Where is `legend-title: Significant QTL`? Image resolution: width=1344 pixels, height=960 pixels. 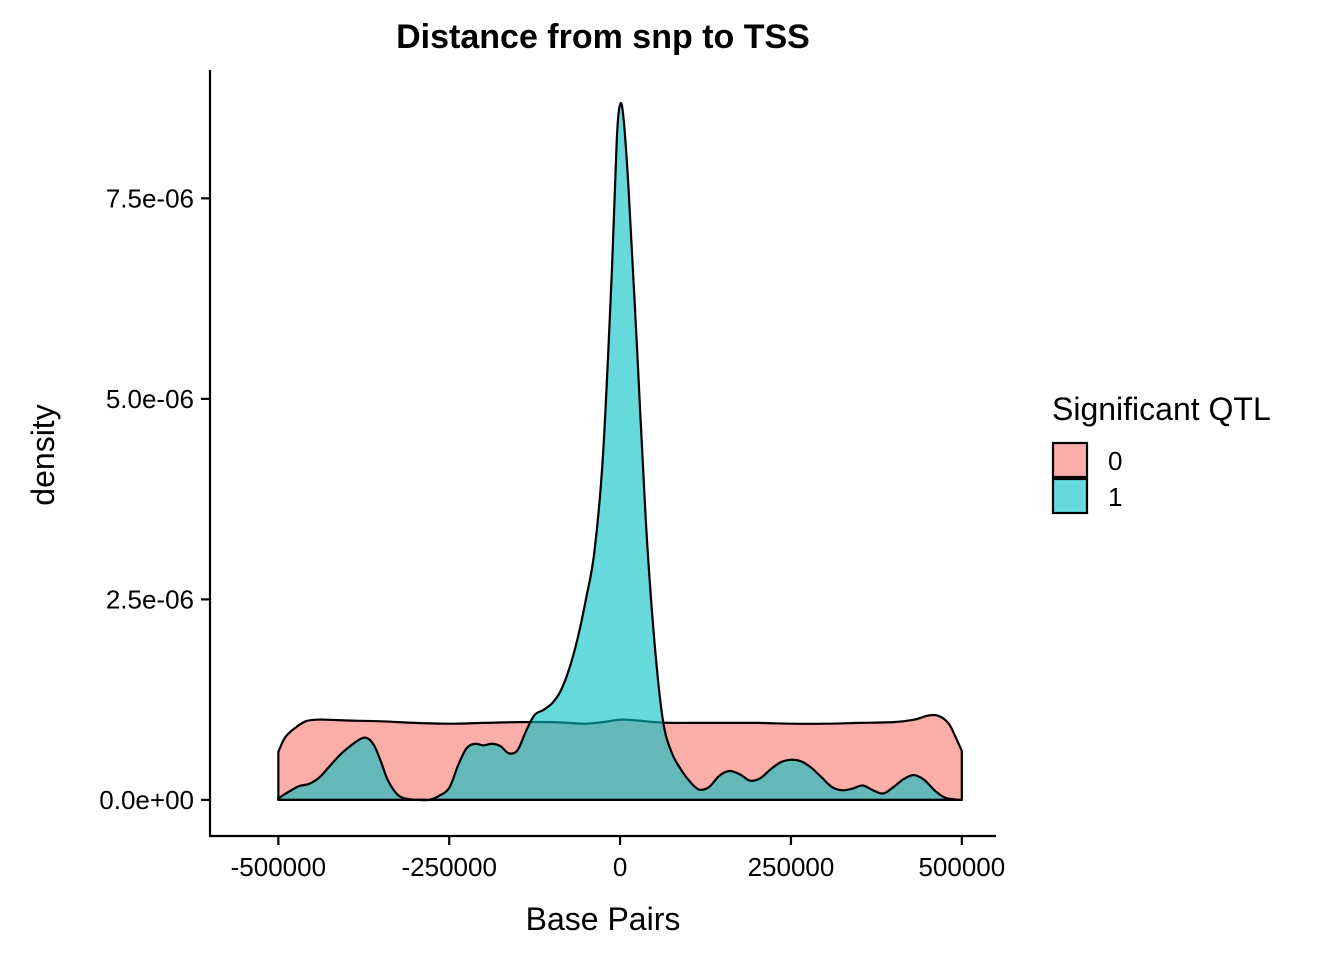 legend-title: Significant QTL is located at coordinates (1161, 409).